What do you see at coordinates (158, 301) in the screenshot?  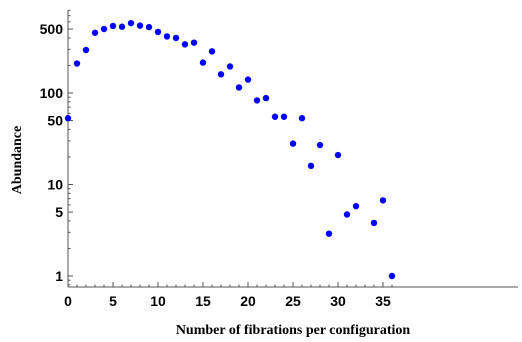 I see `x-tick-label: 10` at bounding box center [158, 301].